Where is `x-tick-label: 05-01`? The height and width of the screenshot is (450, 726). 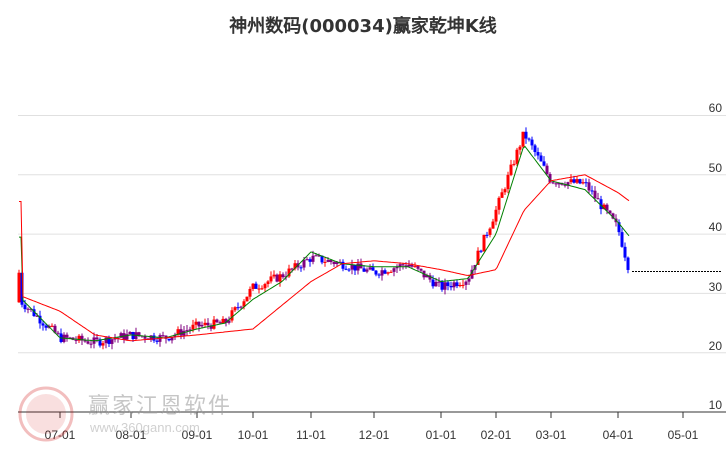 x-tick-label: 05-01 is located at coordinates (683, 435).